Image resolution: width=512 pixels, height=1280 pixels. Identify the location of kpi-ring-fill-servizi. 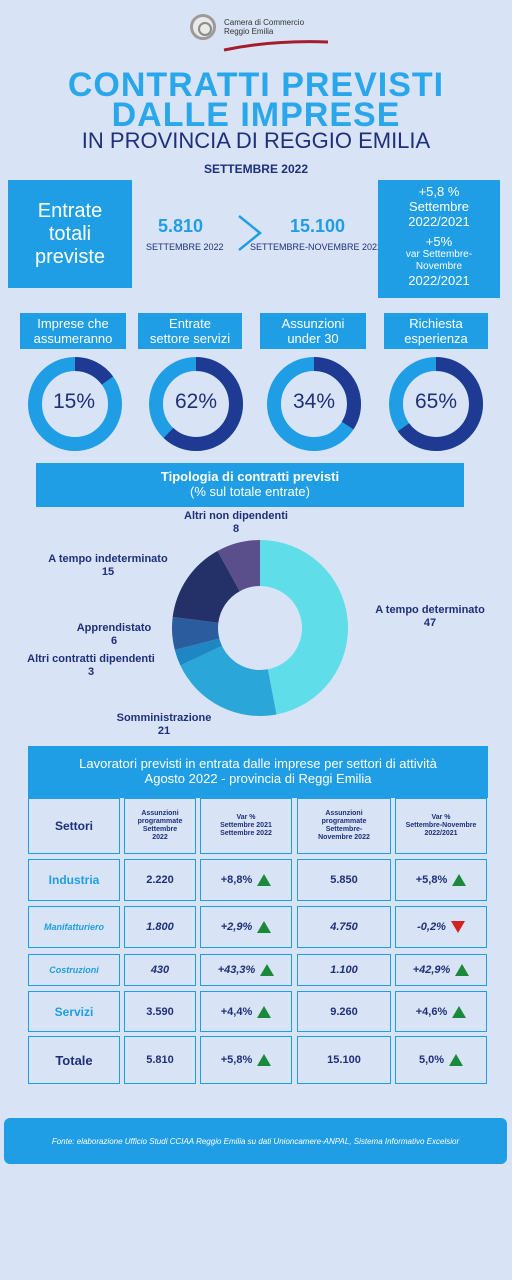
(196, 404).